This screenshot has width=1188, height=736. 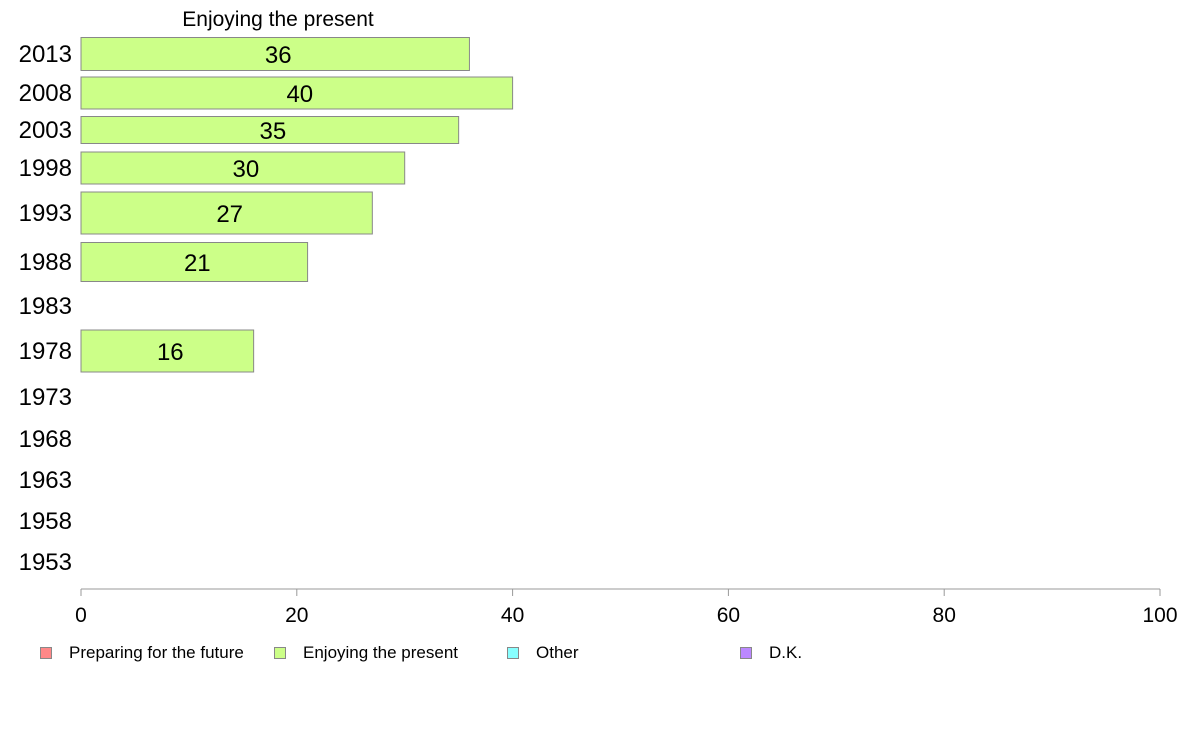 I want to click on x-tick-label-0: 0, so click(x=81, y=615).